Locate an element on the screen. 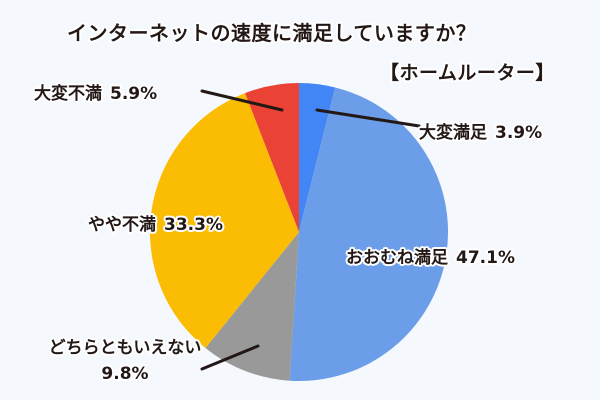 The image size is (600, 400). label-name: おおむね満足 is located at coordinates (397, 258).